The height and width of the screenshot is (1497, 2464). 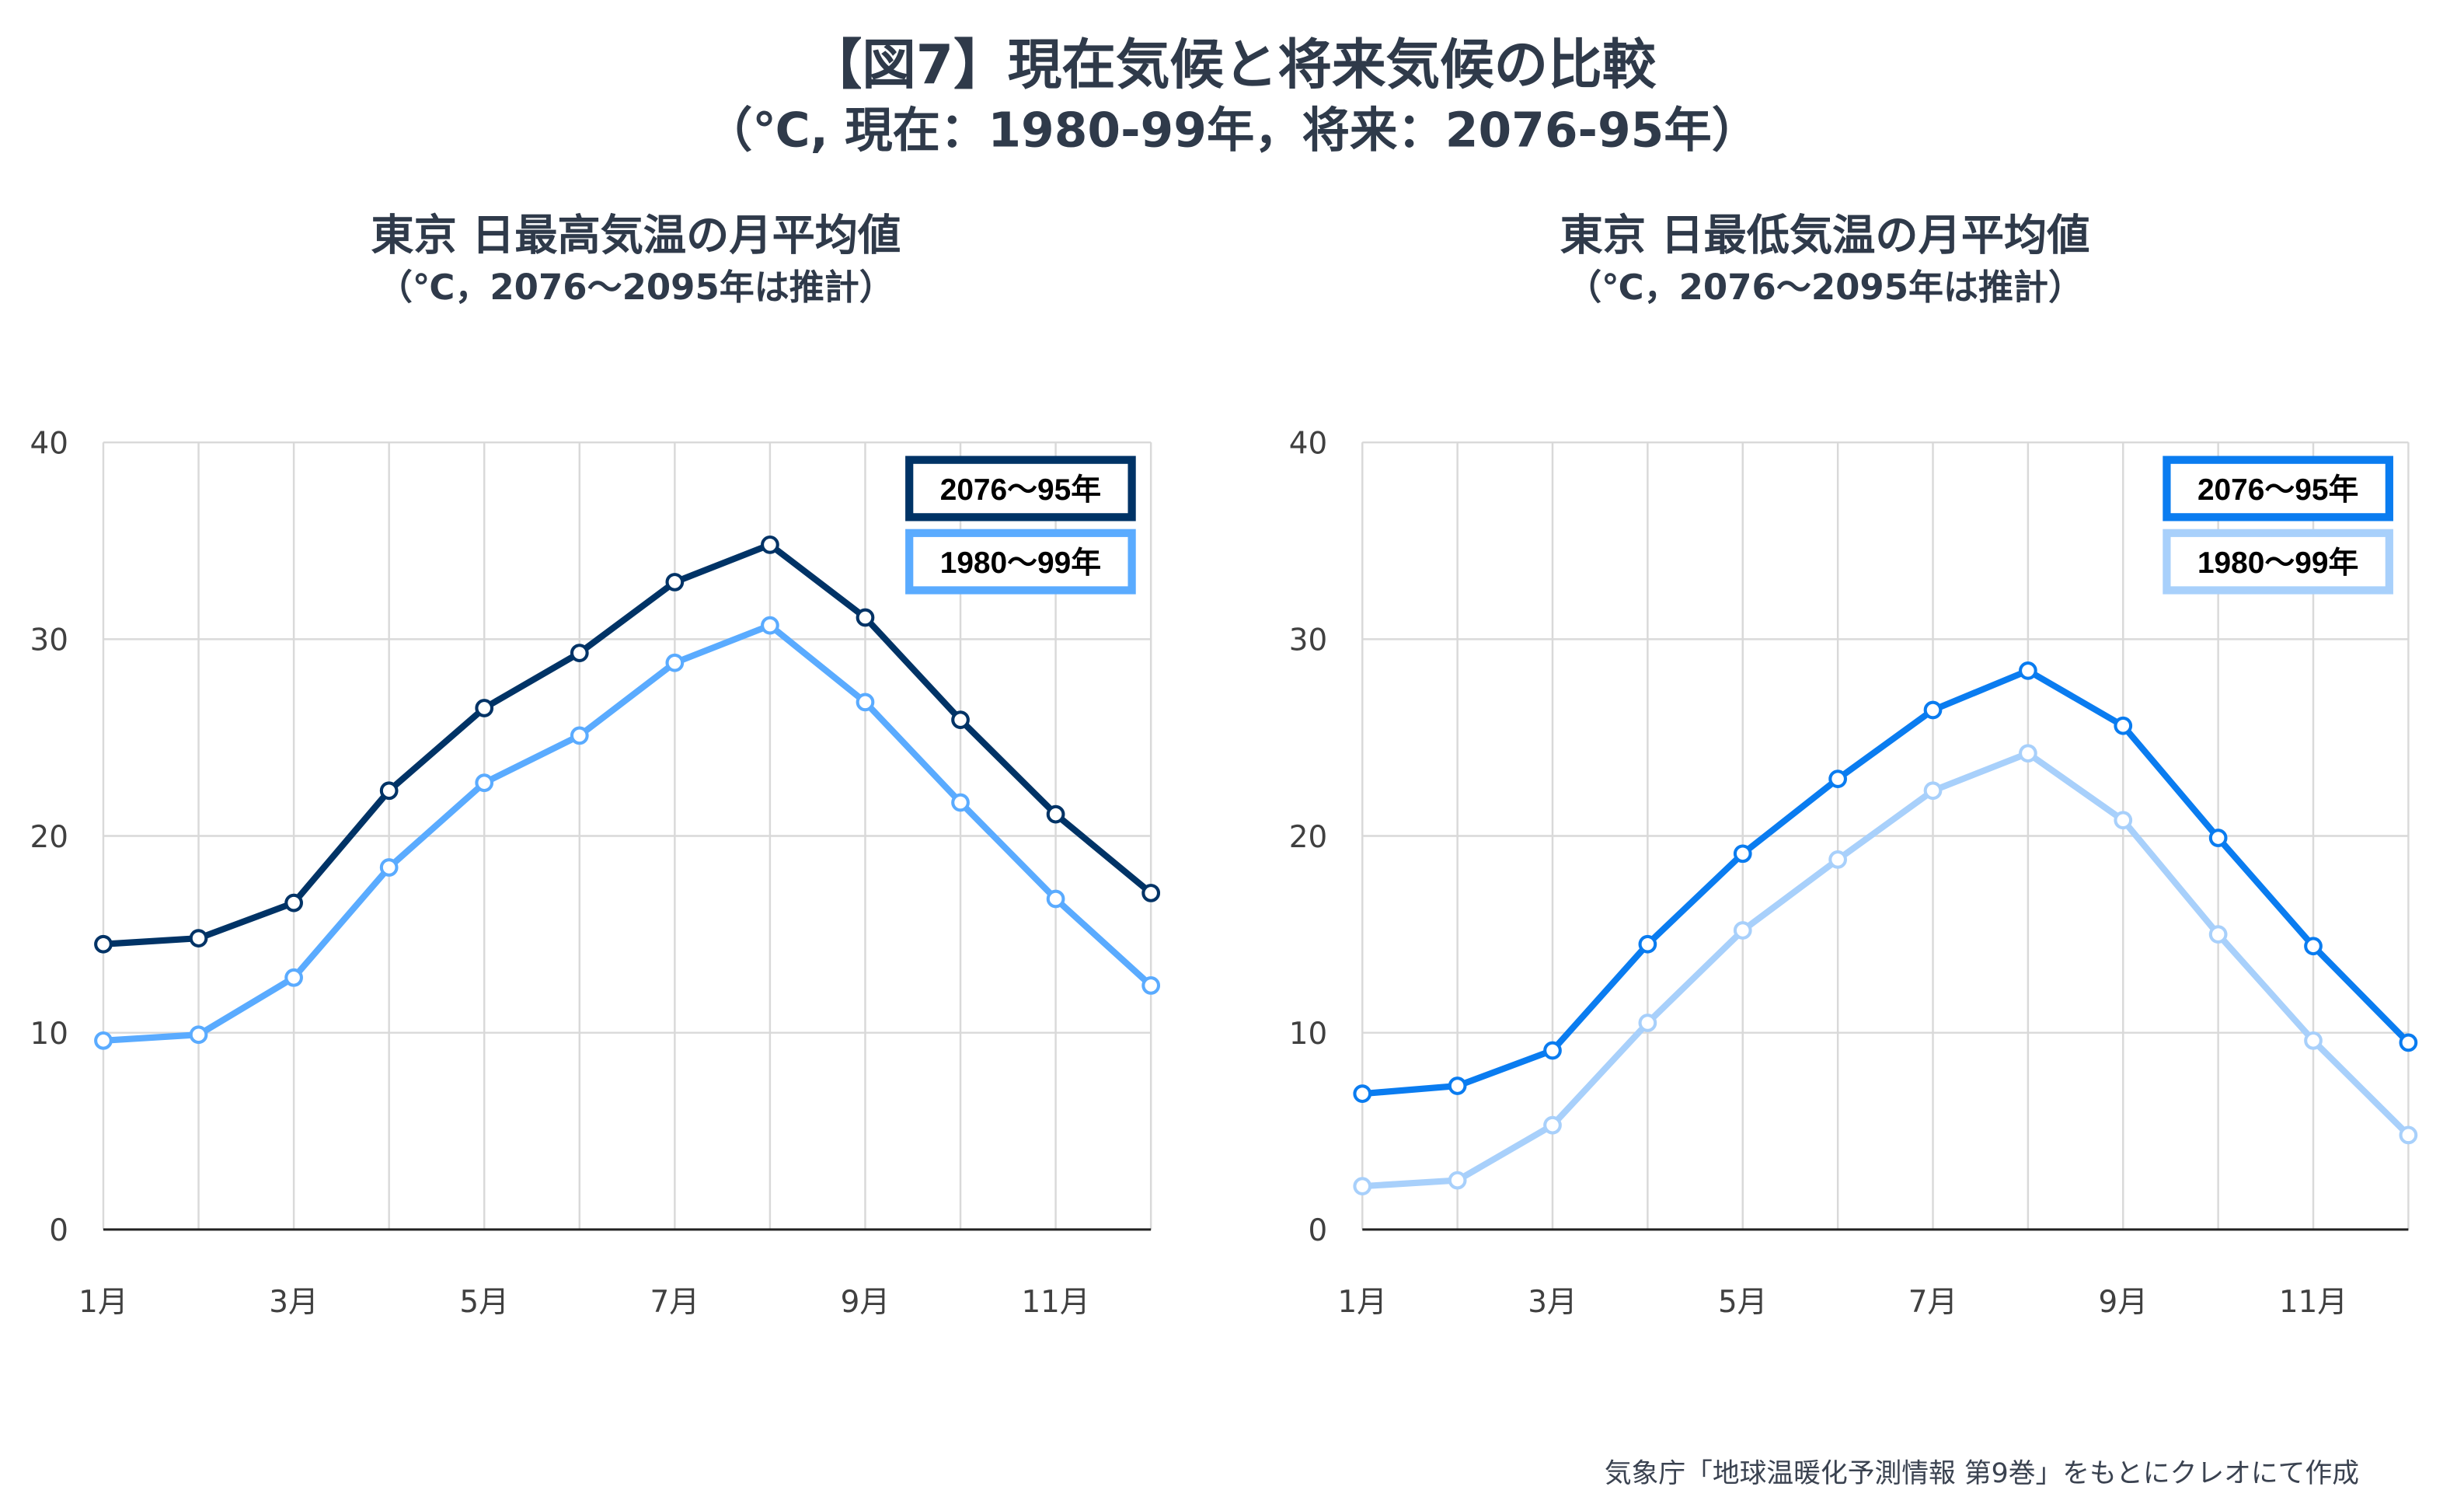 What do you see at coordinates (1825, 236) in the screenshot?
I see `chart-title: 東京 日最低気温の月平均値` at bounding box center [1825, 236].